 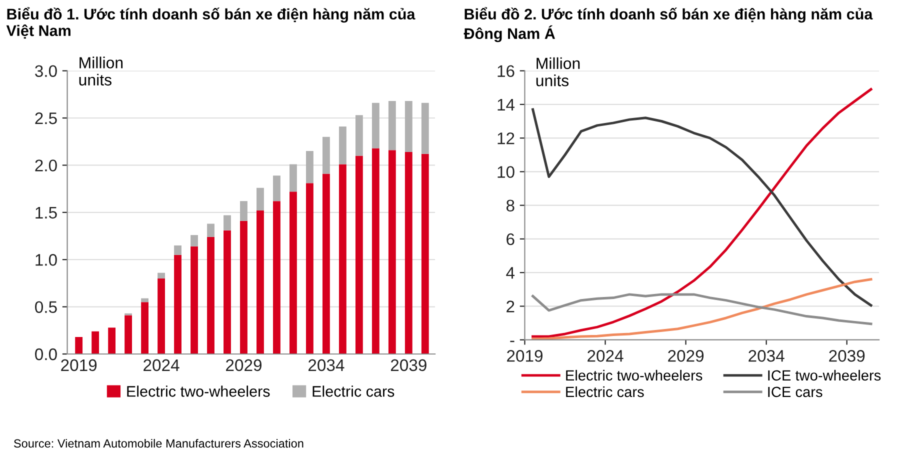 What do you see at coordinates (46, 166) in the screenshot?
I see `y-tick-label: 2.0` at bounding box center [46, 166].